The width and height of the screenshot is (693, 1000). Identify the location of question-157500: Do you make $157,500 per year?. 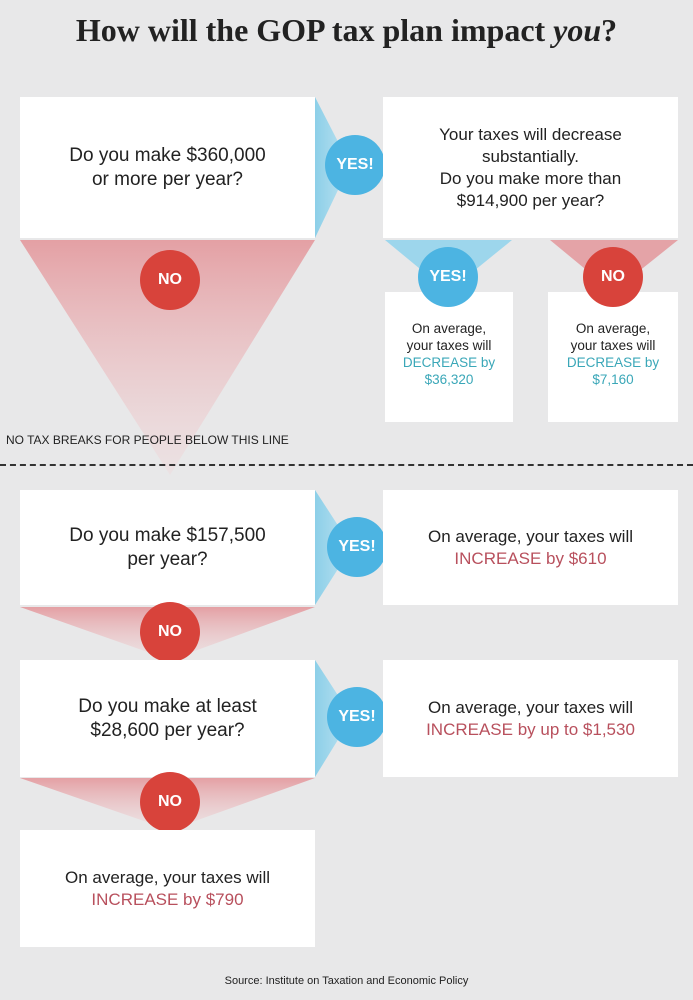
(167, 547).